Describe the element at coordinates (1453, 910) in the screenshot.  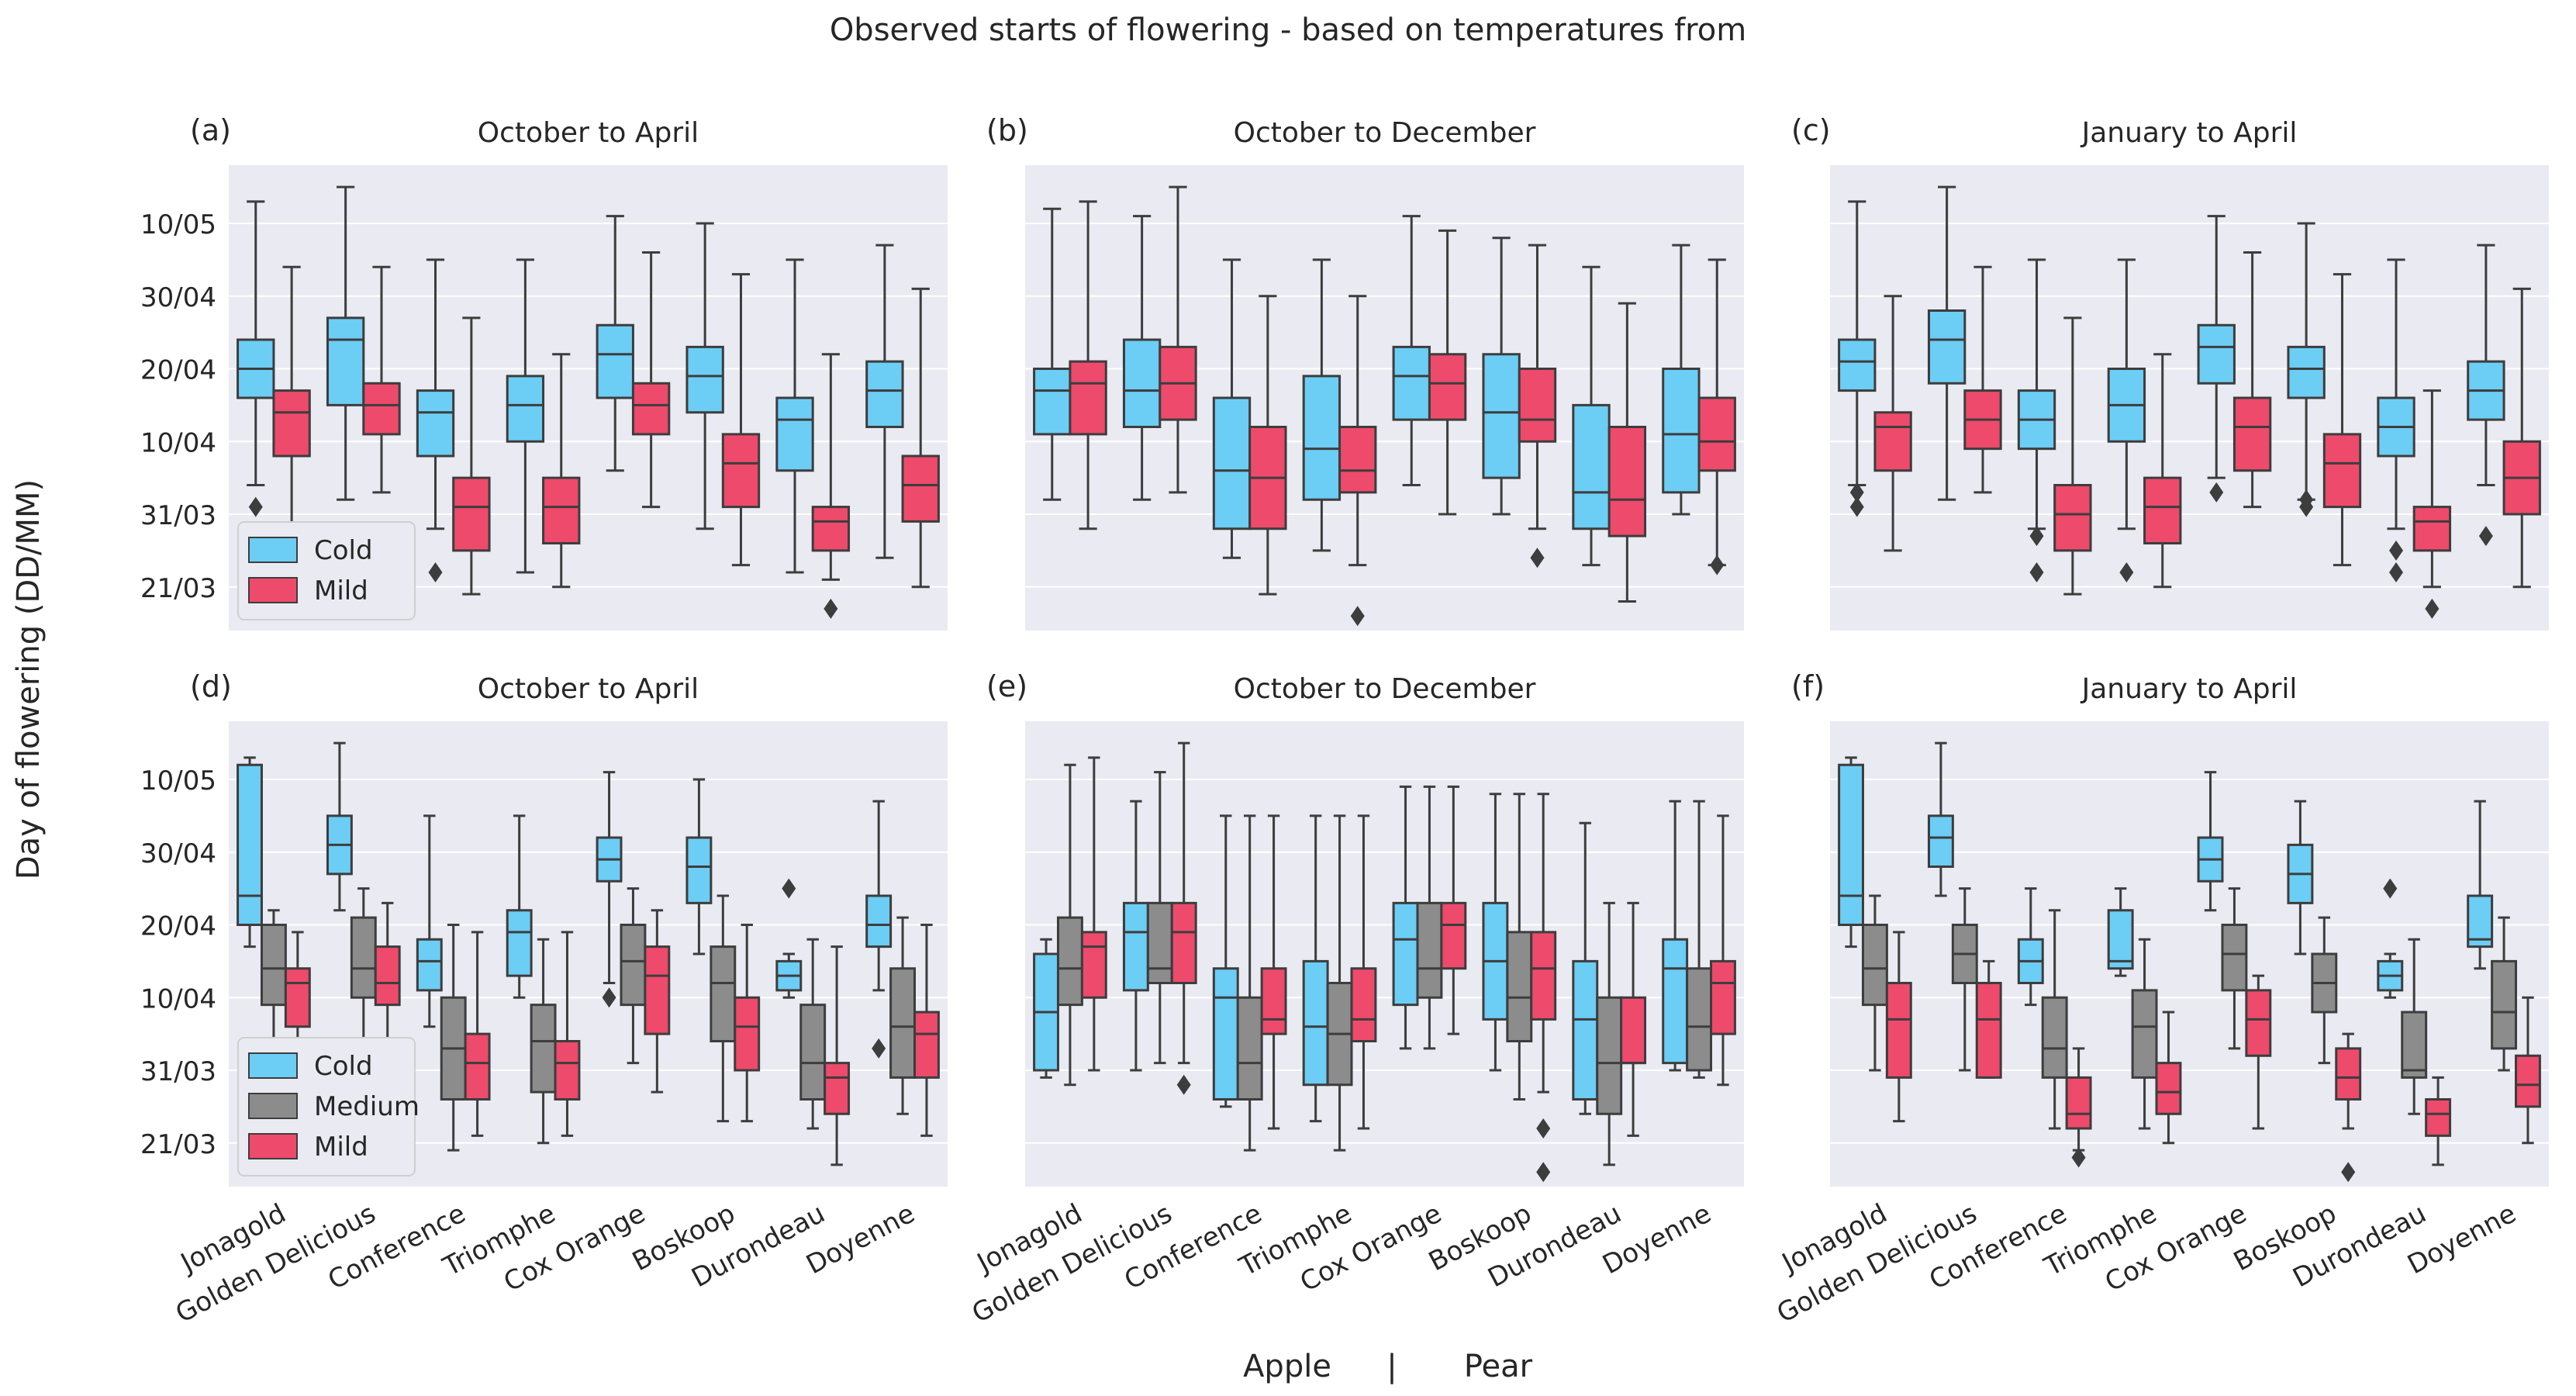
I see `box-mild-cox-orange` at that location.